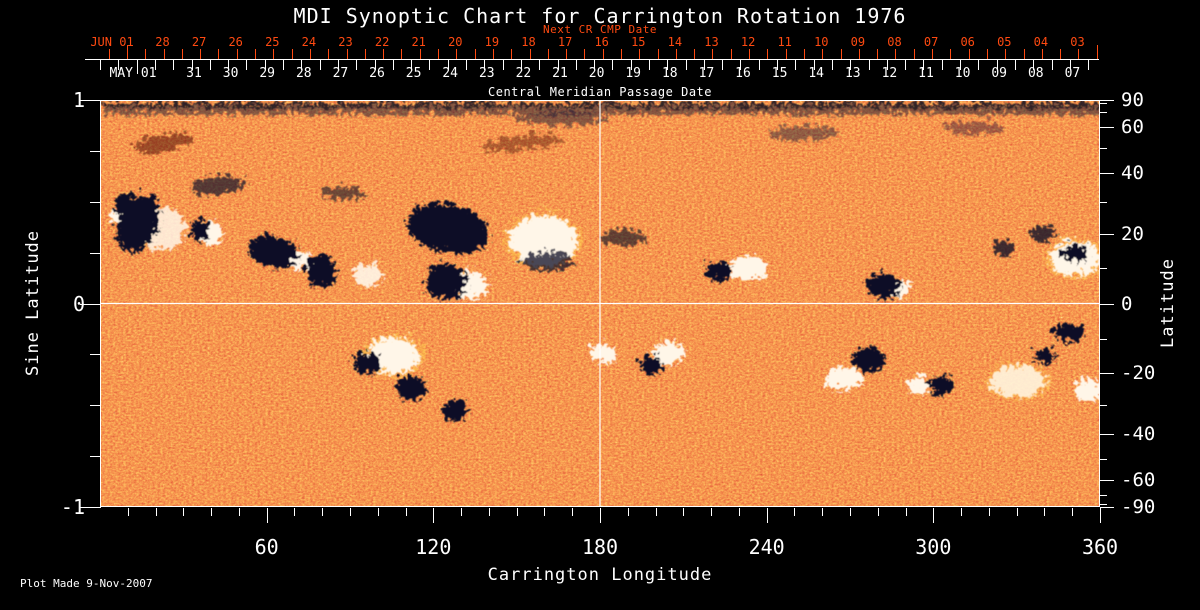 Image resolution: width=1200 pixels, height=610 pixels. Describe the element at coordinates (743, 73) in the screenshot. I see `white-day-label: 16` at that location.